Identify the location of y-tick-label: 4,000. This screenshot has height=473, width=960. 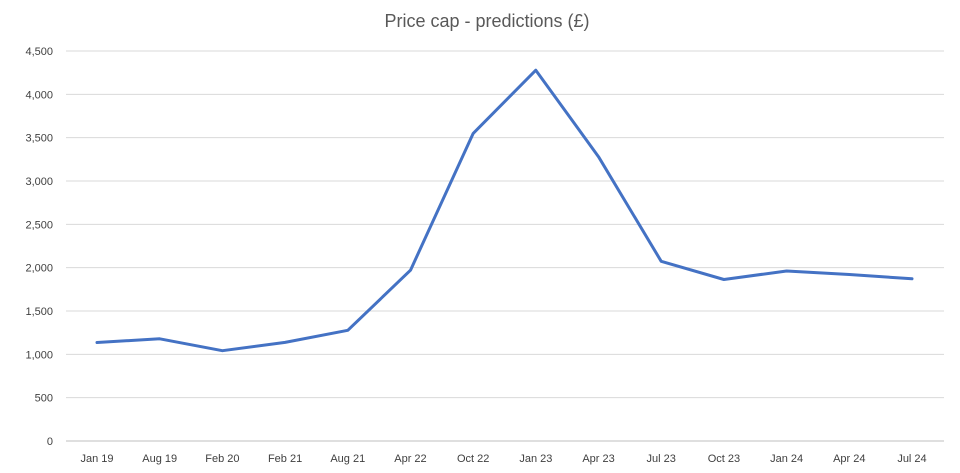
(39, 95).